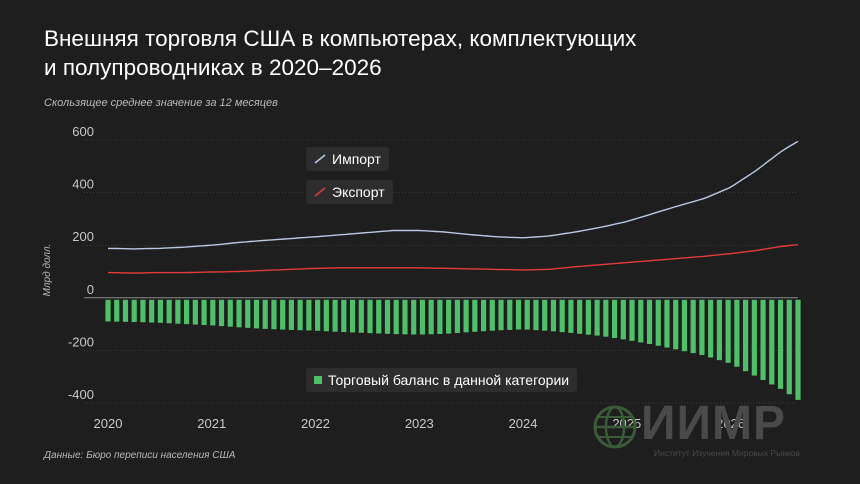 This screenshot has height=484, width=860. Describe the element at coordinates (356, 159) in the screenshot. I see `legend-import-label: Импорт` at that location.